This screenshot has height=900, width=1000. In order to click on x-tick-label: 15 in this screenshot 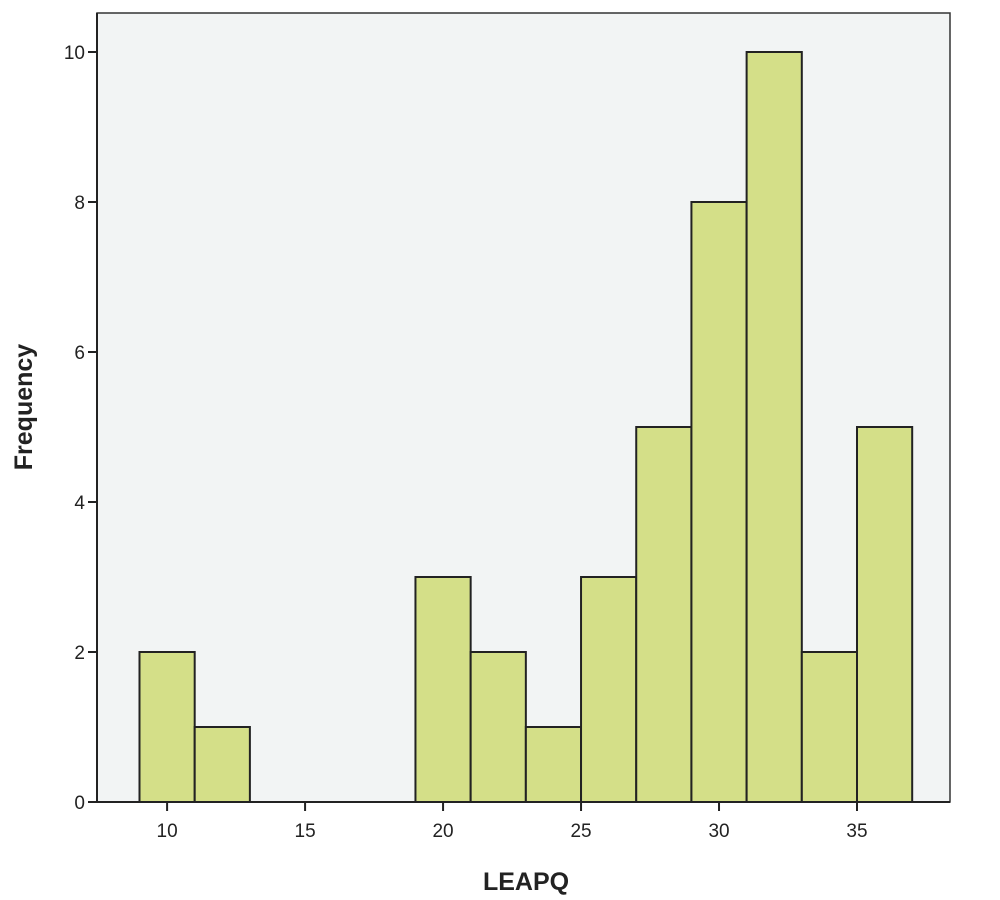, I will do `click(305, 831)`.